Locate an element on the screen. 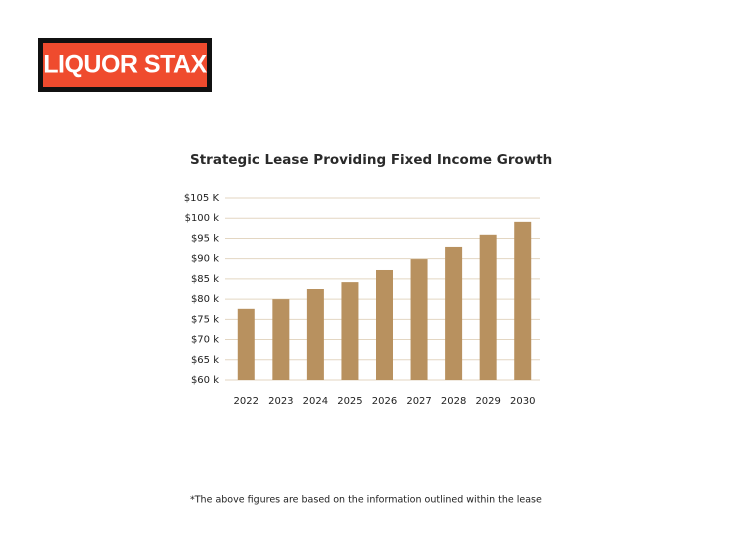  x-tick-label: 2024 is located at coordinates (315, 401).